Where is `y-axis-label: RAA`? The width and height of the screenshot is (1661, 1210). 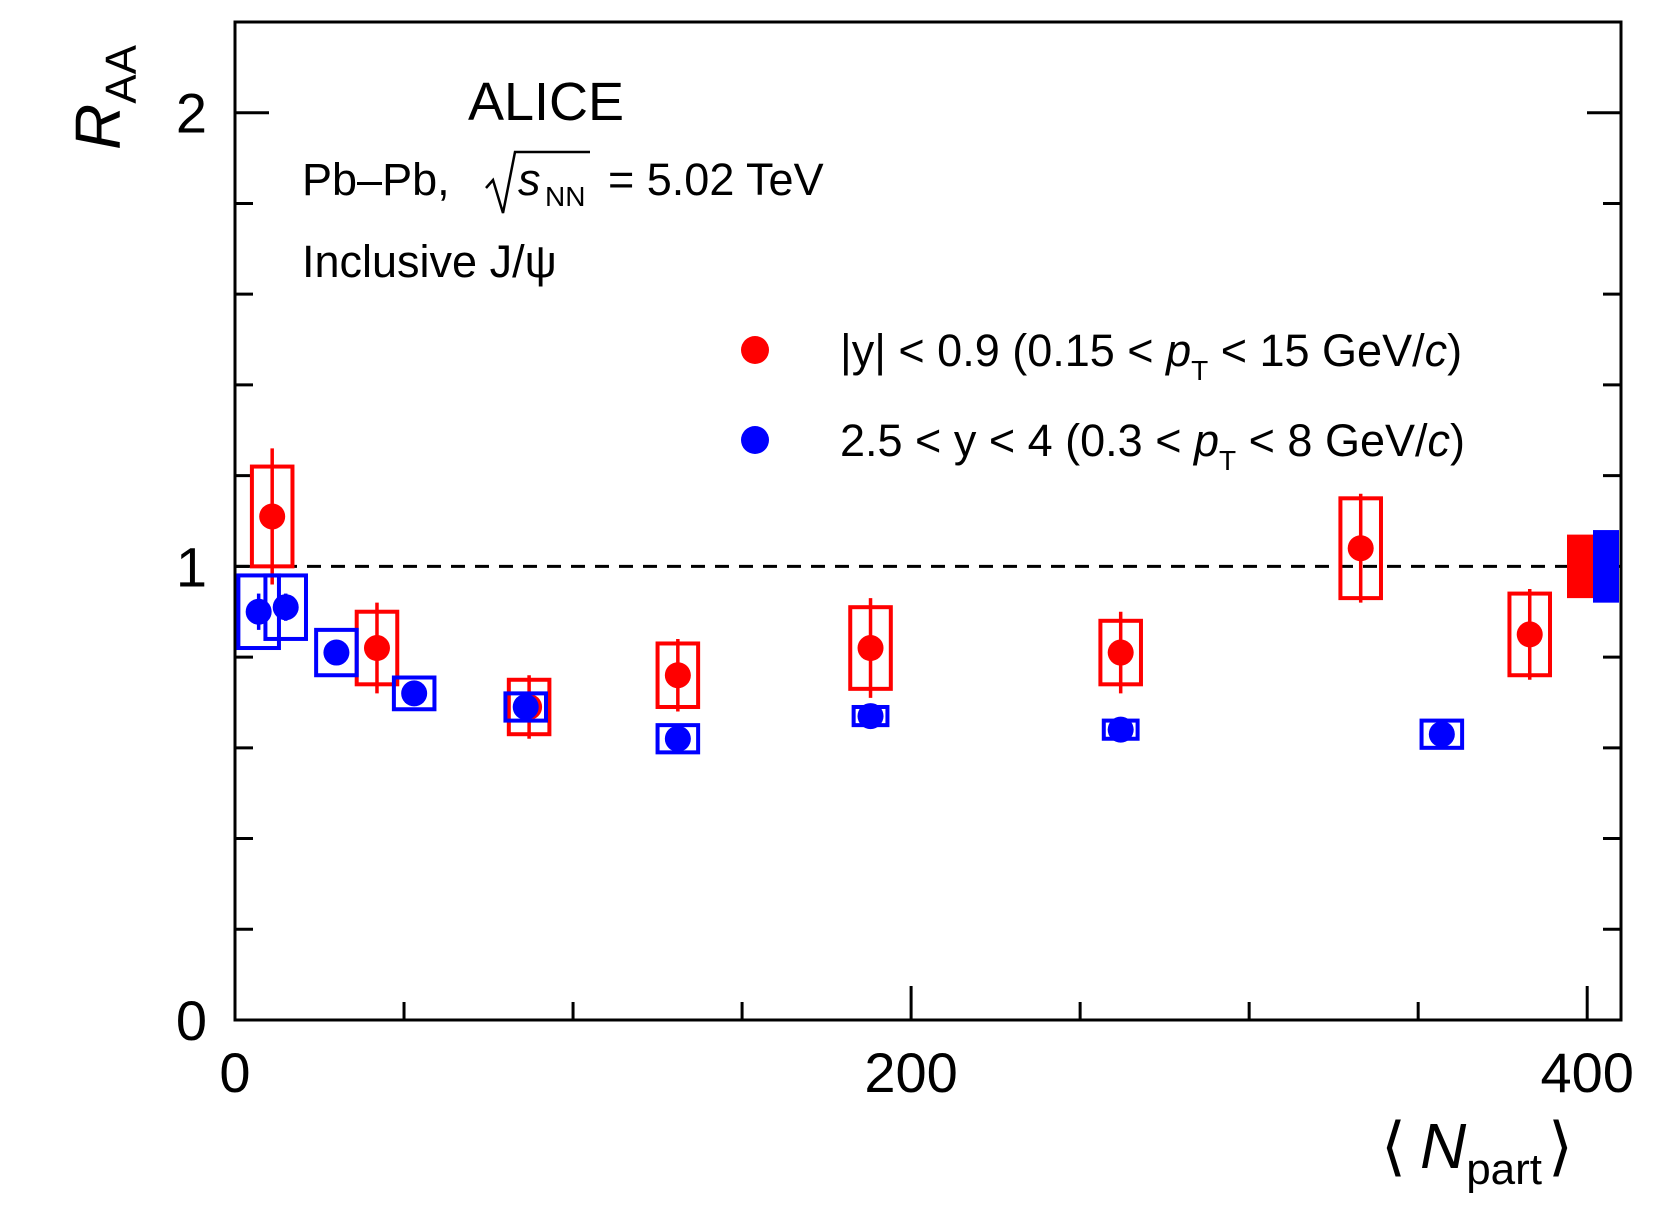
y-axis-label: RAA is located at coordinates (104, 97).